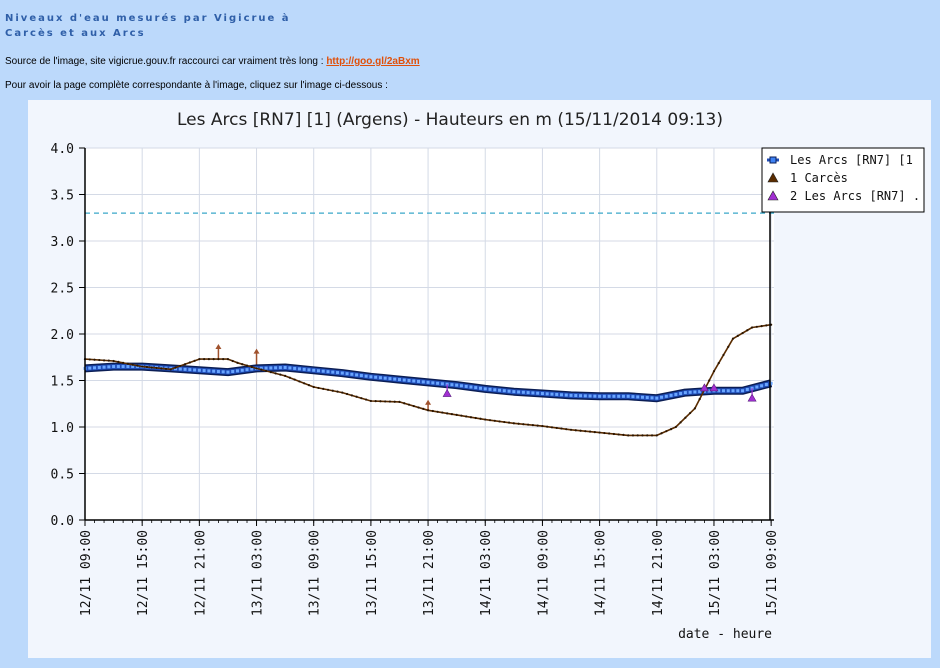 The height and width of the screenshot is (668, 940). Describe the element at coordinates (486, 573) in the screenshot. I see `x-tick-label: 14/11 03:00` at that location.